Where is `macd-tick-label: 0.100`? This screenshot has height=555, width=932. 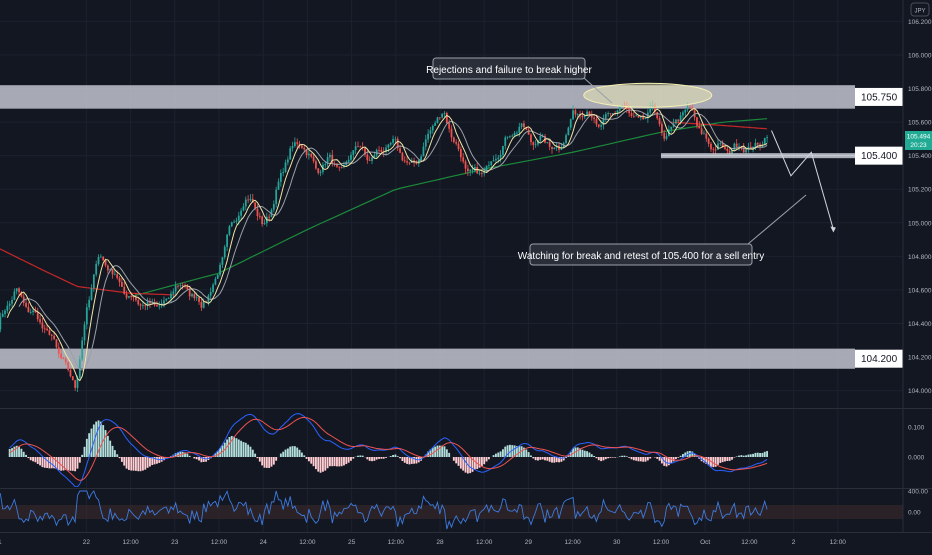 macd-tick-label: 0.100 is located at coordinates (916, 428).